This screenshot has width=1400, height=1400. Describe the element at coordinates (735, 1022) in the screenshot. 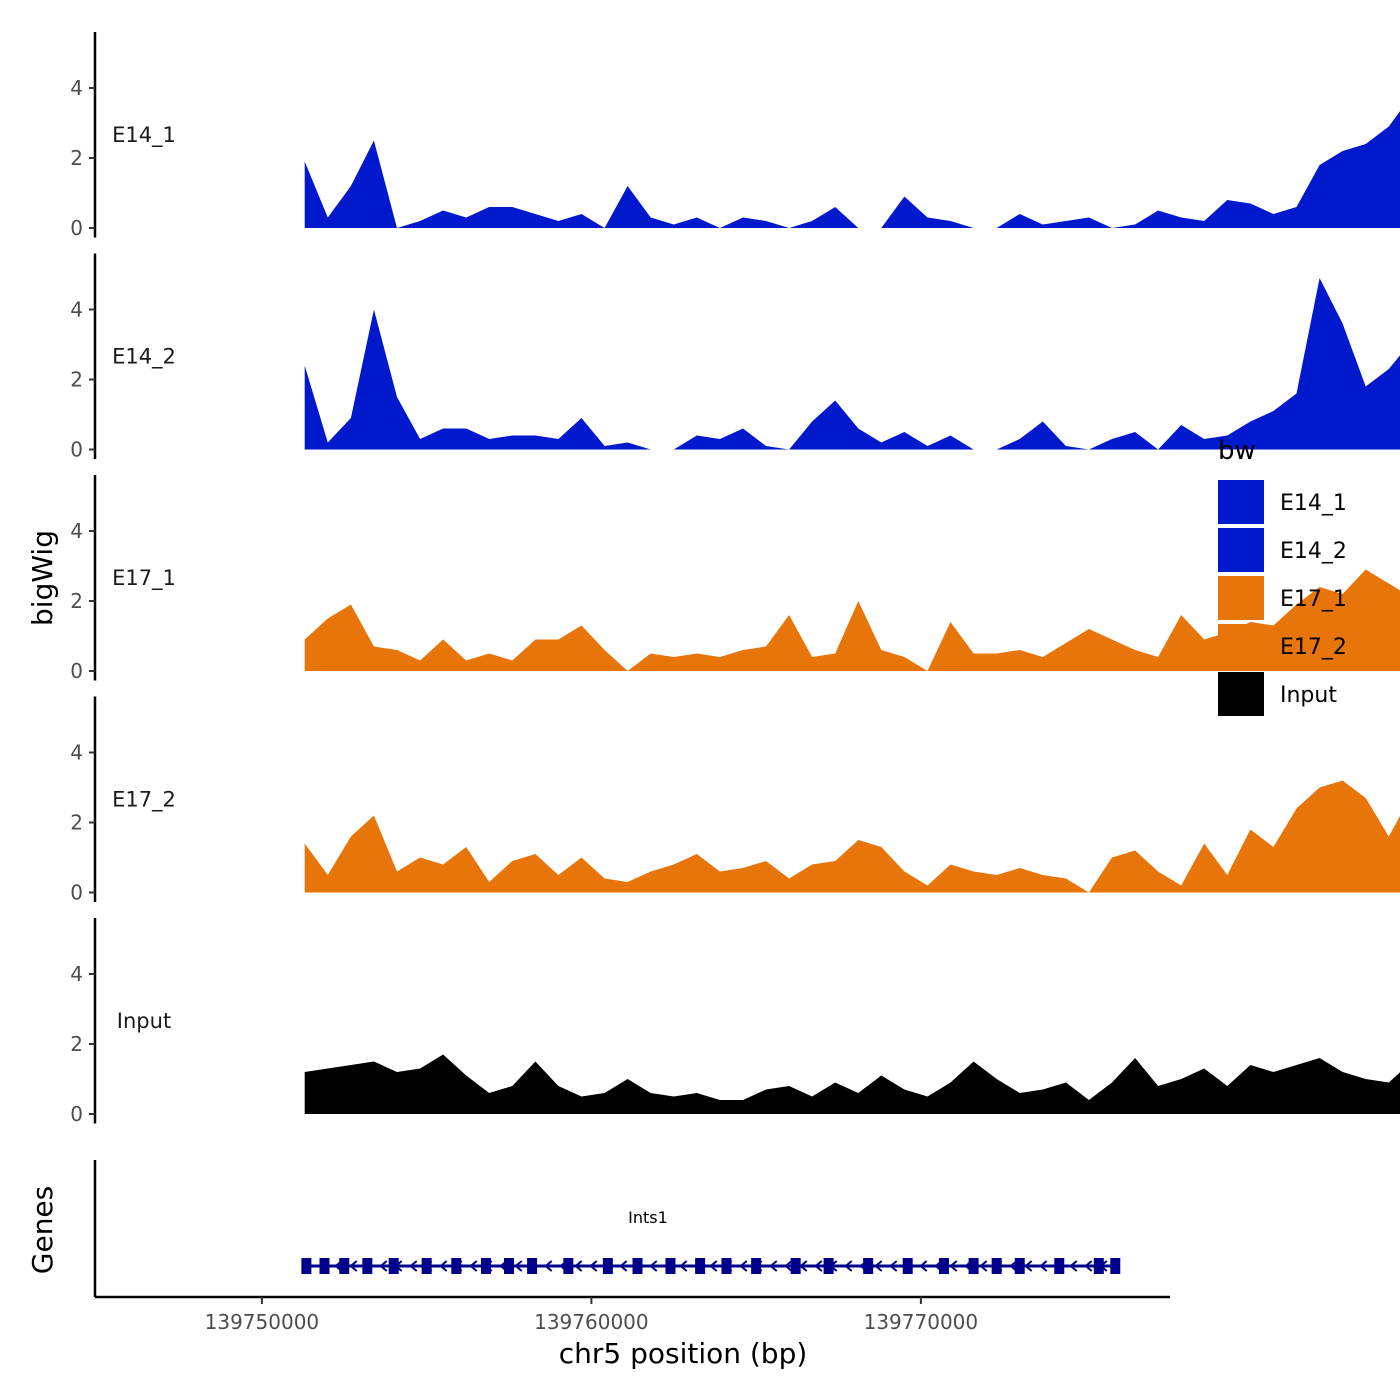

I see `track-input: 0 2 4 Input` at that location.